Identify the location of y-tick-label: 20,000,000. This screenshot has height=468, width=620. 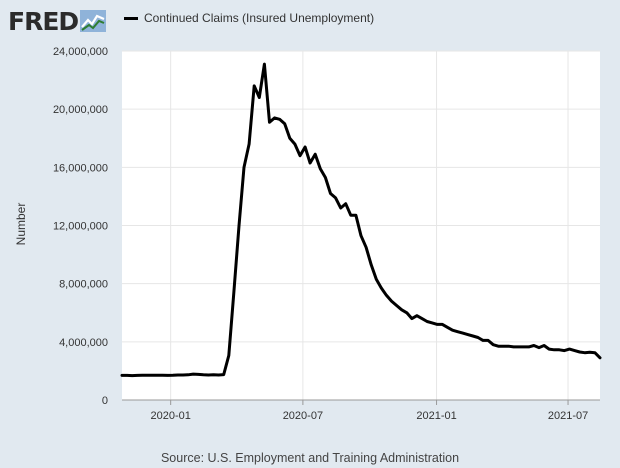
(80, 110).